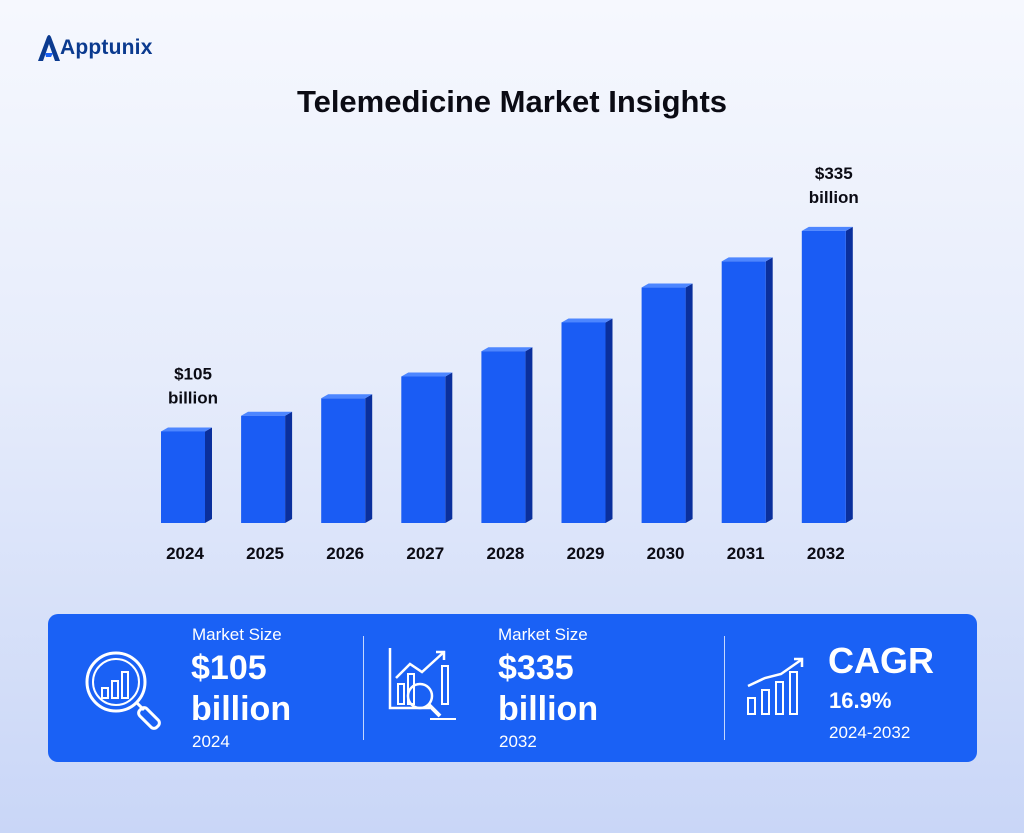 The height and width of the screenshot is (833, 1024). I want to click on market-size-value-2032-line2: billion, so click(548, 709).